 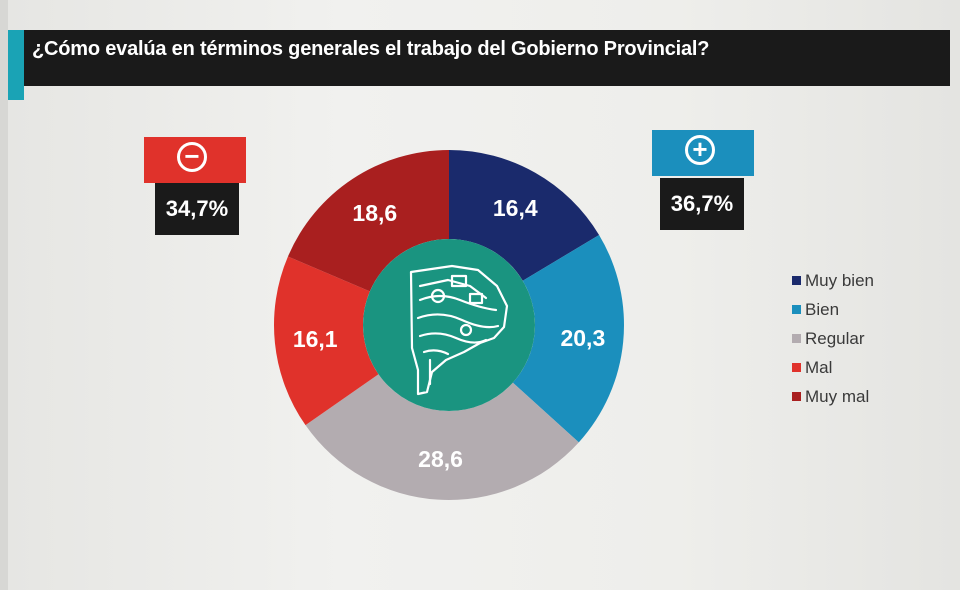 I want to click on slice-muy-bien, so click(x=524, y=215).